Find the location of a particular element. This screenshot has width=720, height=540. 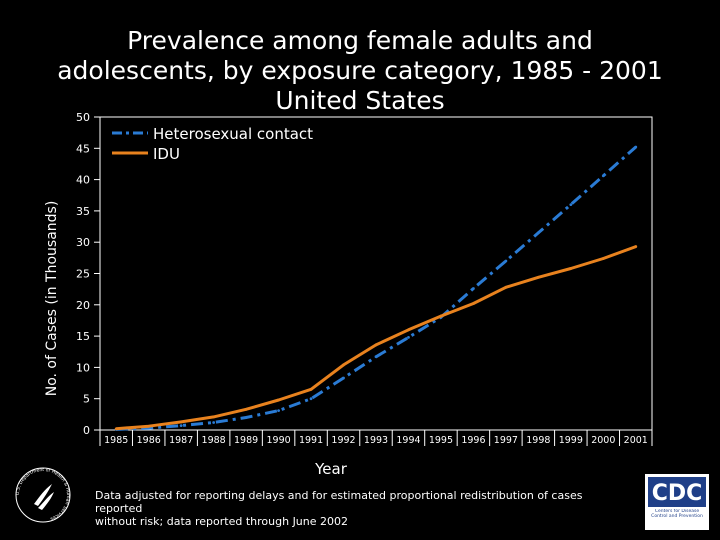

x-tick-label: 1988 is located at coordinates (214, 440).